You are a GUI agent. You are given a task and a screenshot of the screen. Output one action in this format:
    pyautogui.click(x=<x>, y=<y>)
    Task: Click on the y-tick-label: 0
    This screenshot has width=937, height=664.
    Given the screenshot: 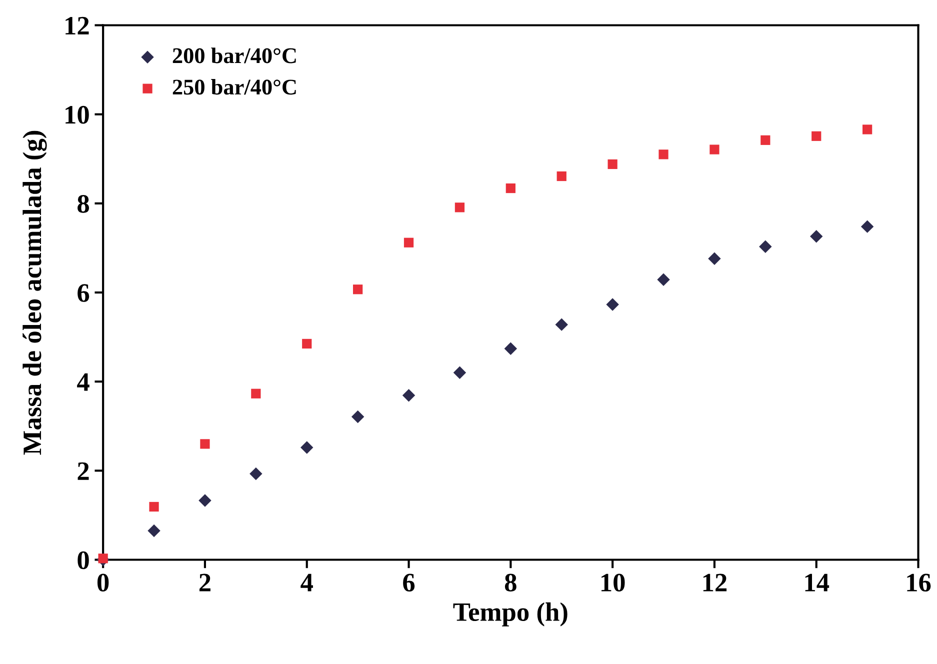 What is the action you would take?
    pyautogui.click(x=83, y=560)
    